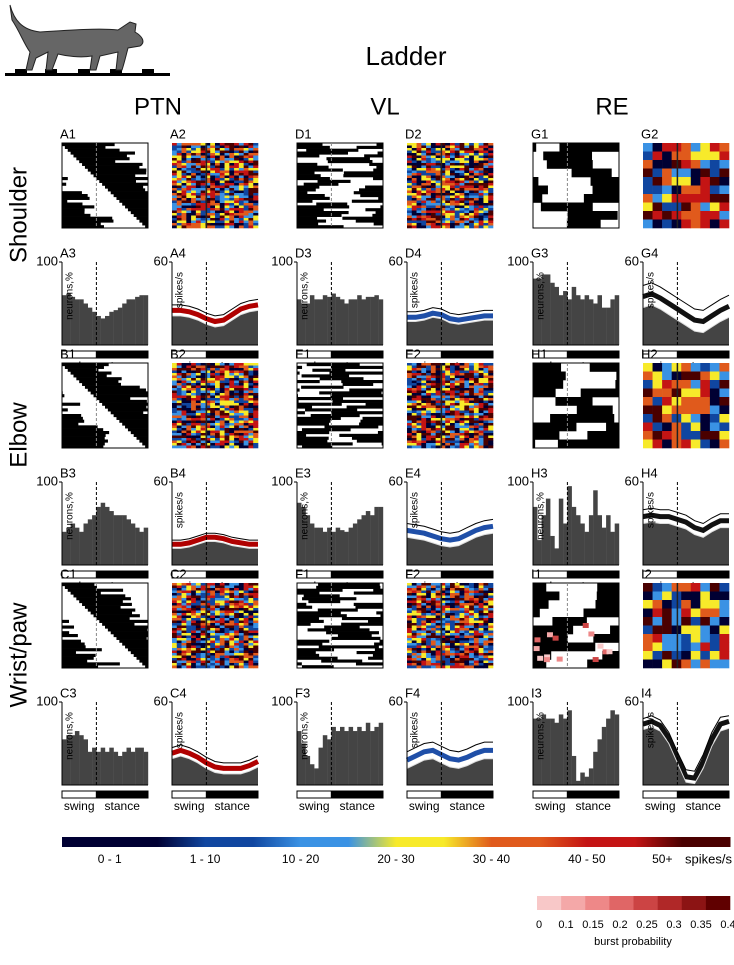  Describe the element at coordinates (646, 573) in the screenshot. I see `panel-label: I2` at that location.